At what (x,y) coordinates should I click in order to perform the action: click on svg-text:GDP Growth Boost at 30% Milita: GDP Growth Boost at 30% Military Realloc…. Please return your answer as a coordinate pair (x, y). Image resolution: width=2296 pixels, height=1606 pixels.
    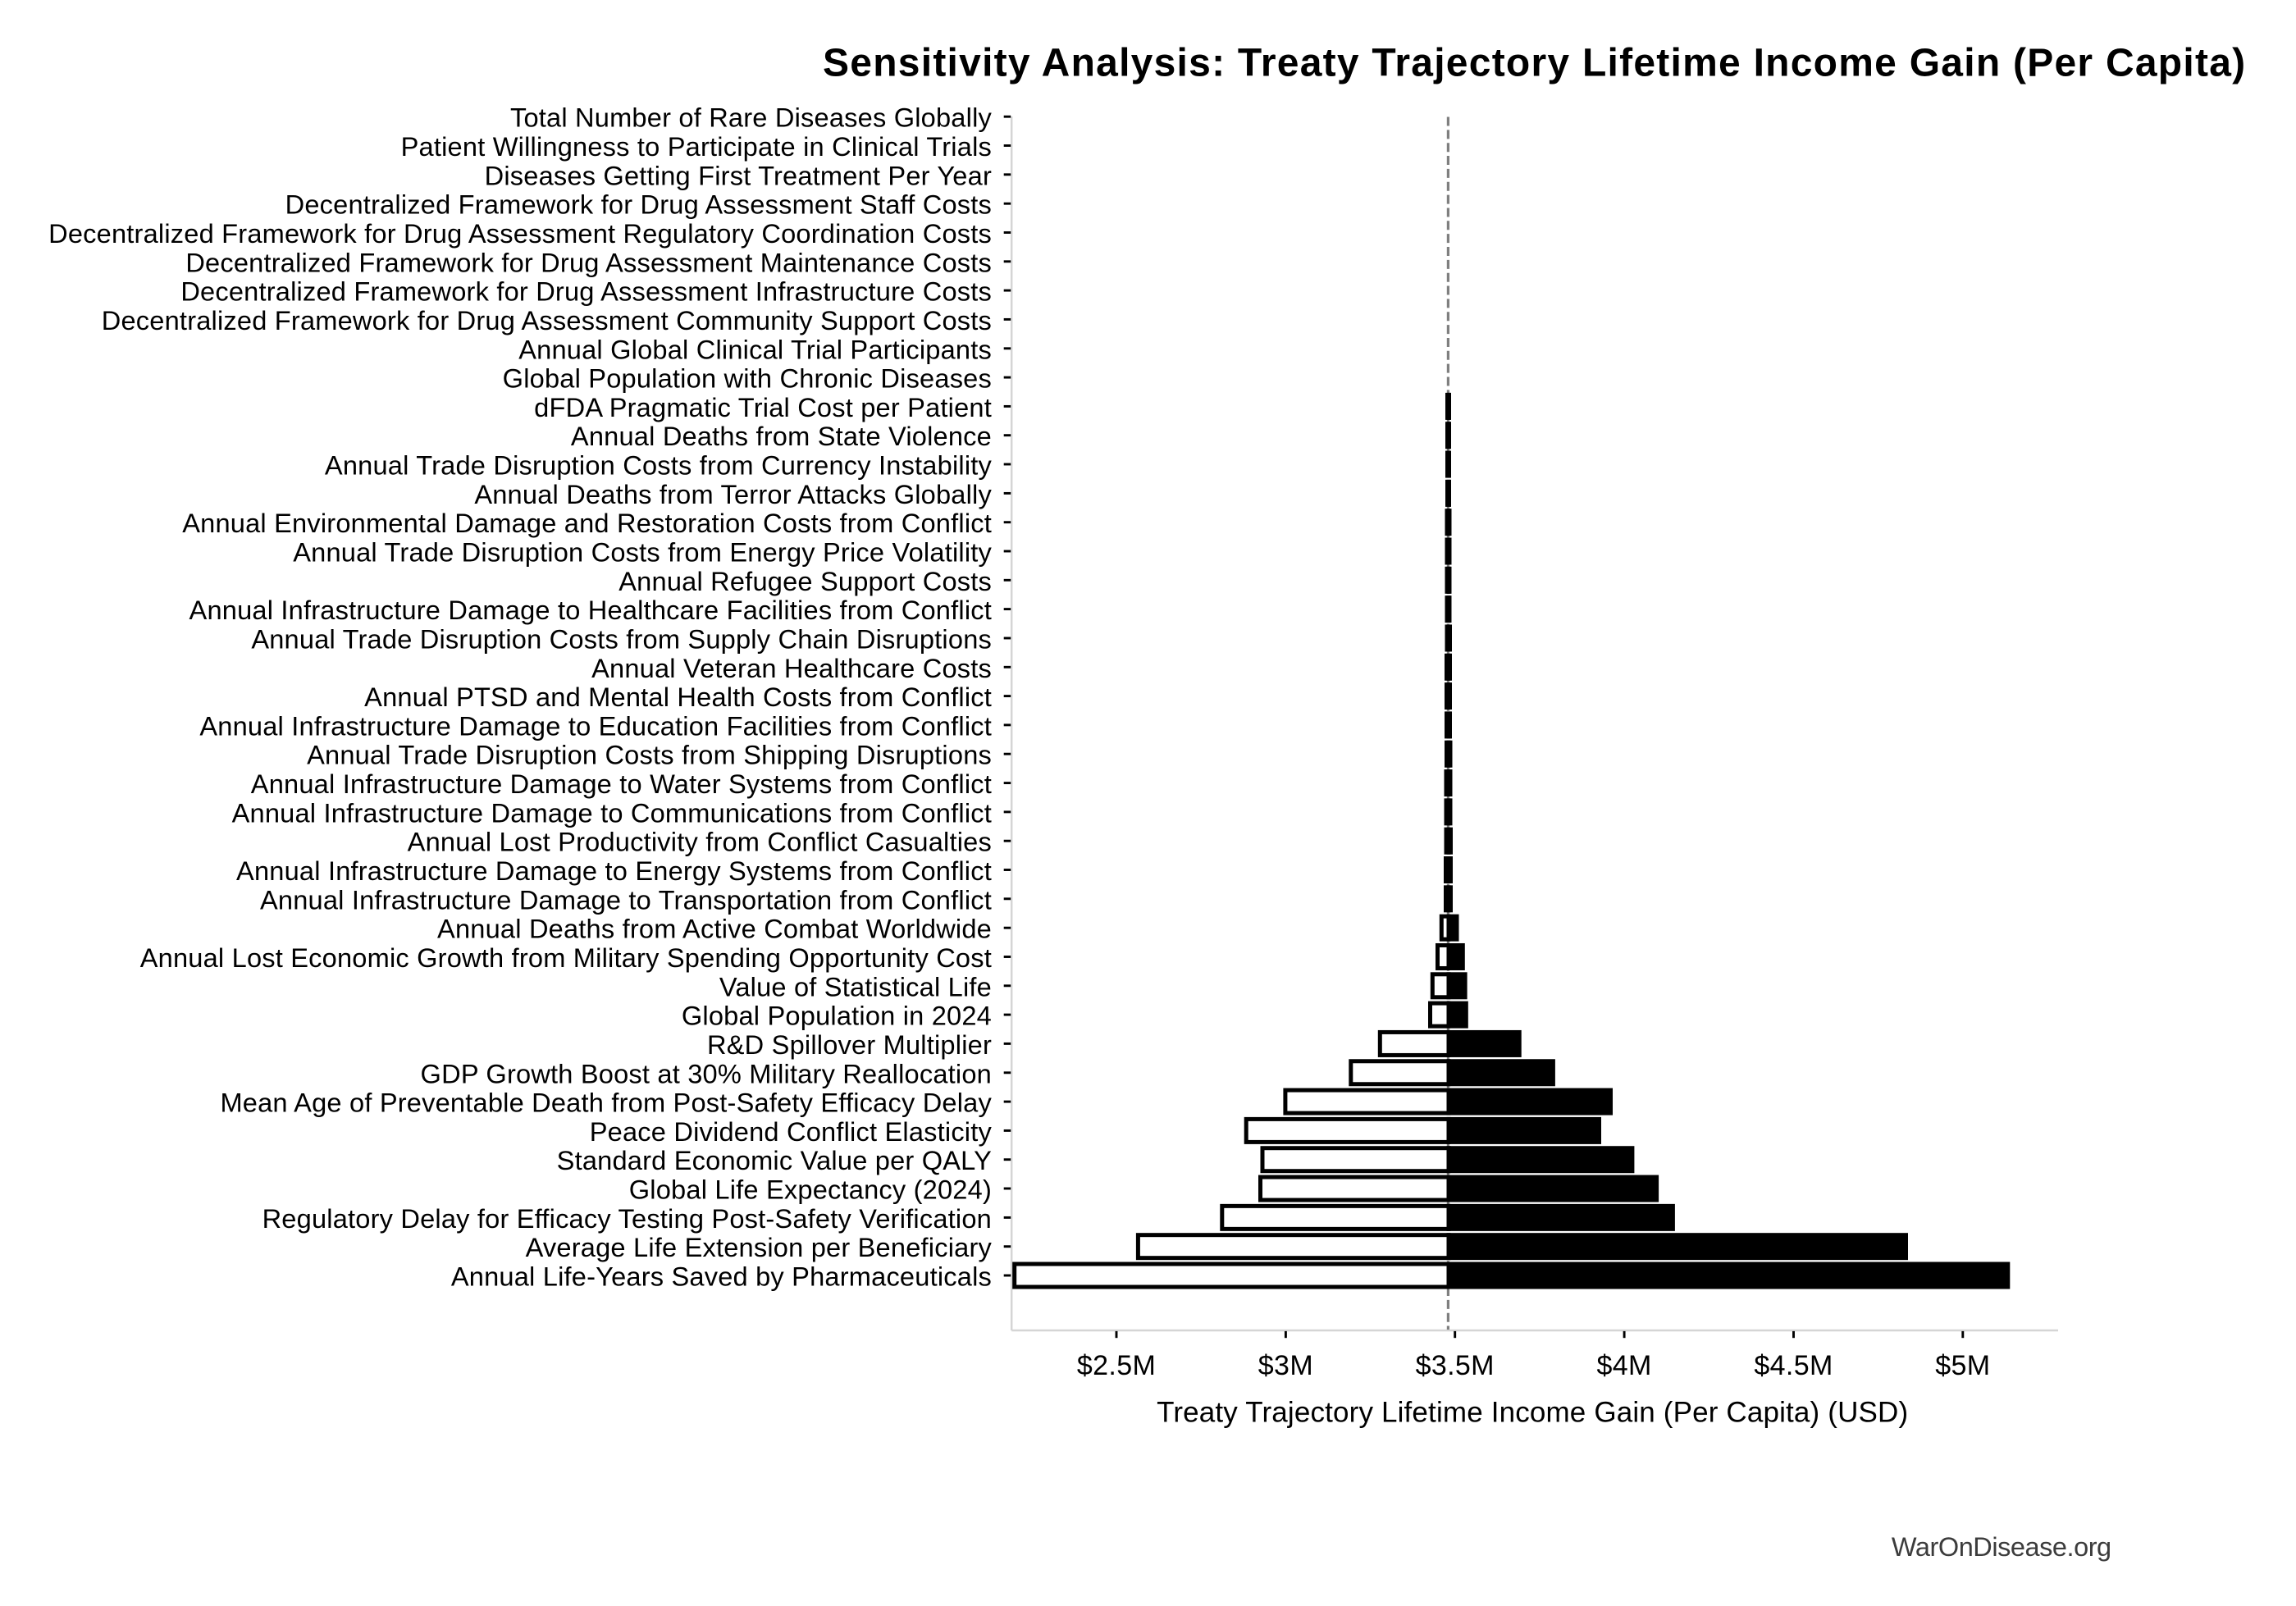
    Looking at the image, I should click on (706, 1073).